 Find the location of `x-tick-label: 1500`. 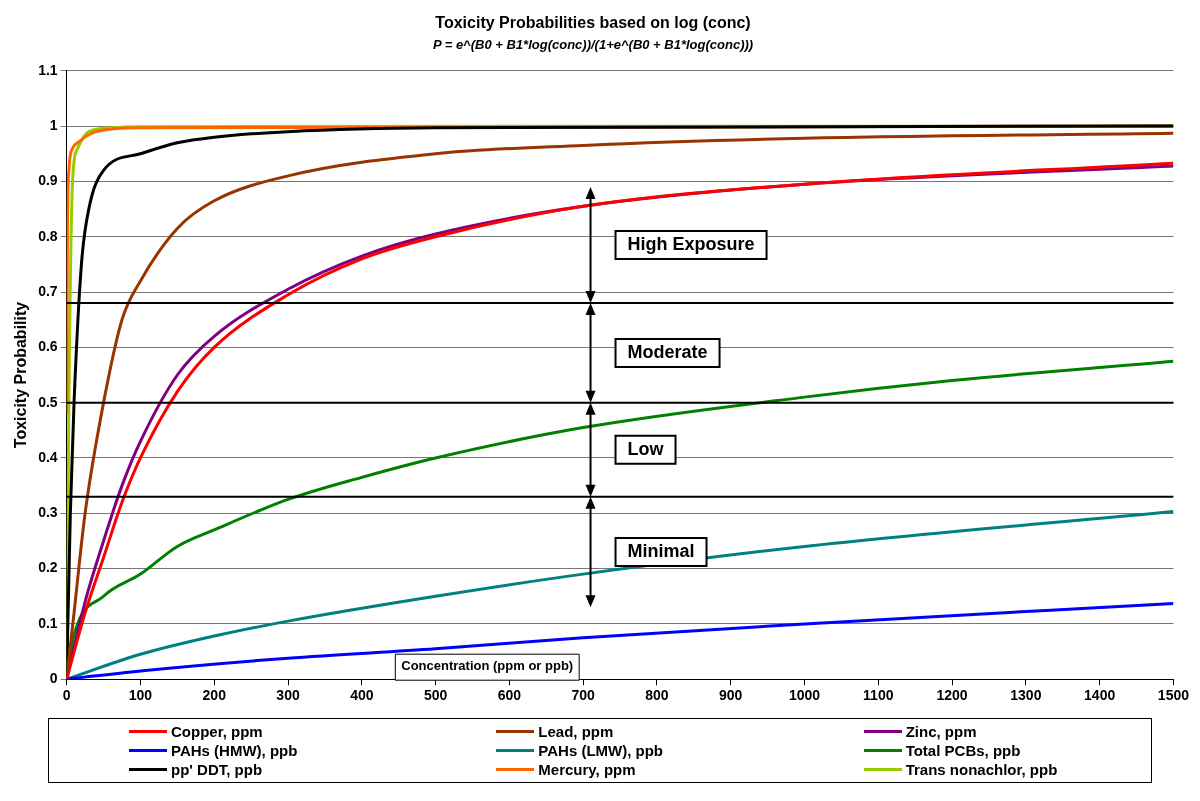

x-tick-label: 1500 is located at coordinates (1173, 695).